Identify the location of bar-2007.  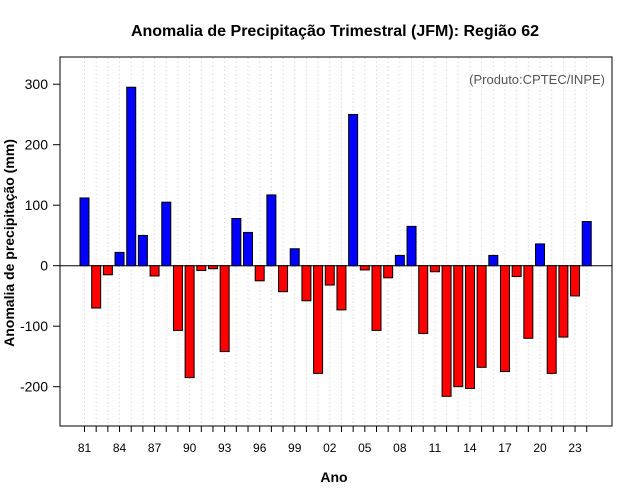
(388, 272).